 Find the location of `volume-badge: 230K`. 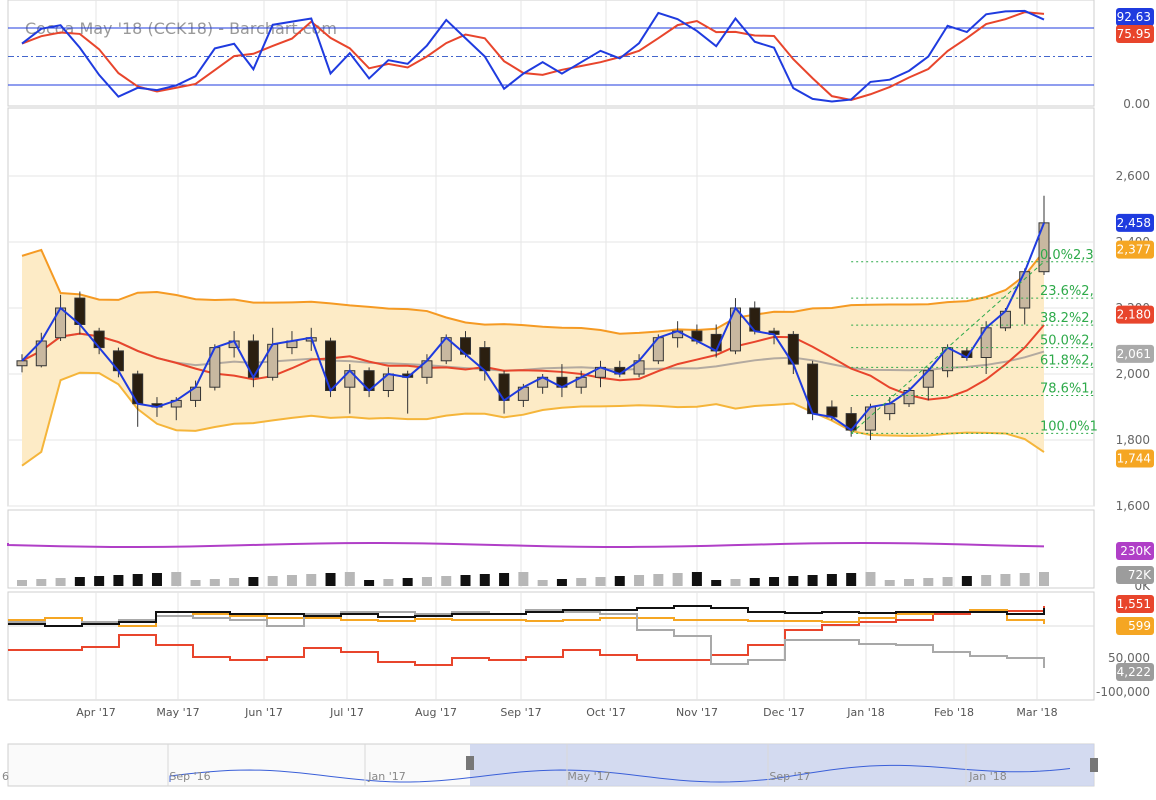

volume-badge: 230K is located at coordinates (1135, 551).